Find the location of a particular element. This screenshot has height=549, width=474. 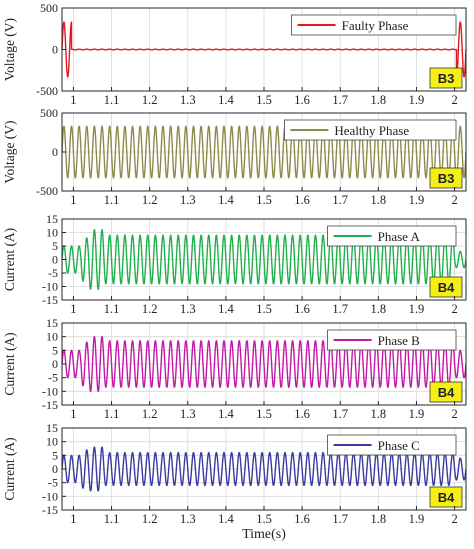

x-axis-label: Time(s) is located at coordinates (264, 534).